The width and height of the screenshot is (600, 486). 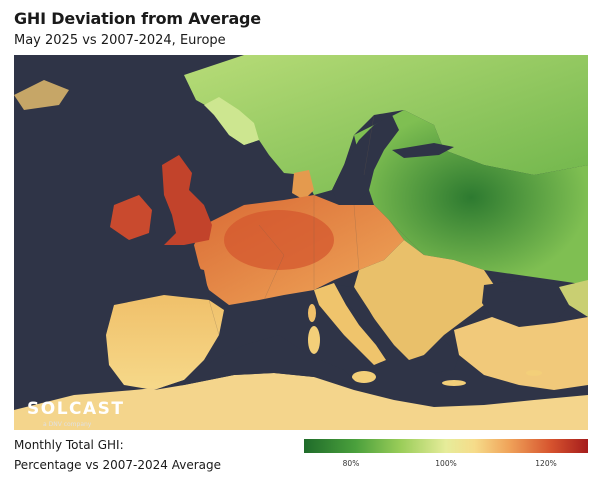 I want to click on mediterranean-sea, so click(x=256, y=362).